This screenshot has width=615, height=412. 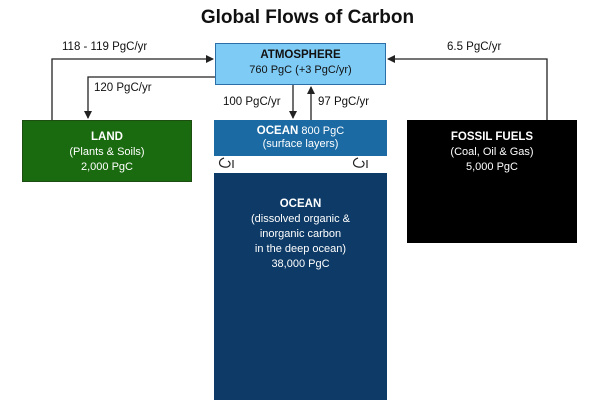 I want to click on land-box: LAND (Plants & Soils) 2,000 PgC, so click(x=107, y=151).